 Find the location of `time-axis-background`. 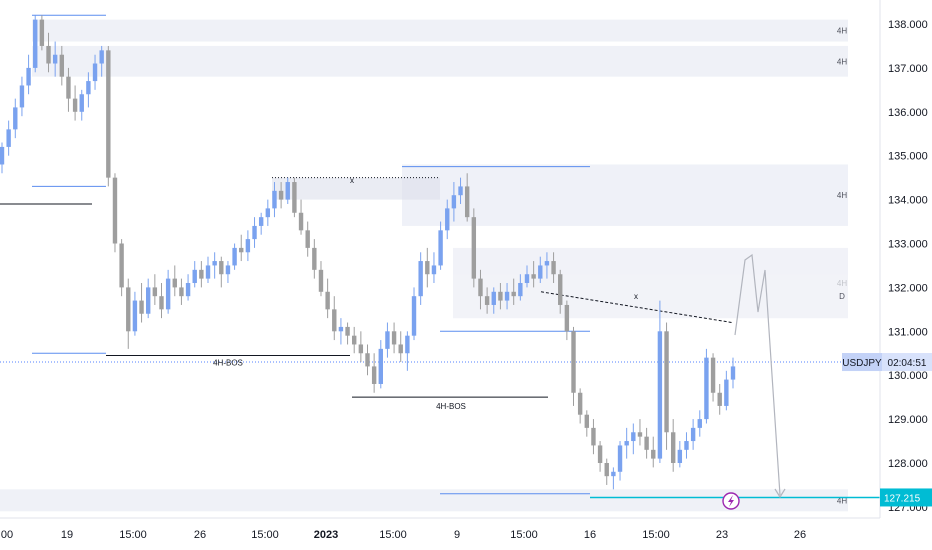

time-axis-background is located at coordinates (466, 534).